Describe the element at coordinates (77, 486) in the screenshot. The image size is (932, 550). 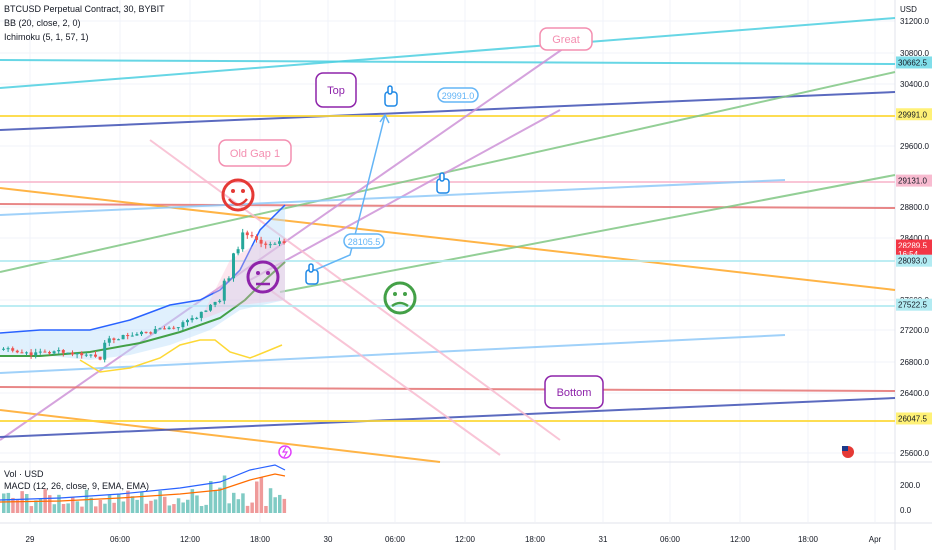
I see `macd-legend: MACD (12, 26, close, 9, EMA, EMA)` at that location.